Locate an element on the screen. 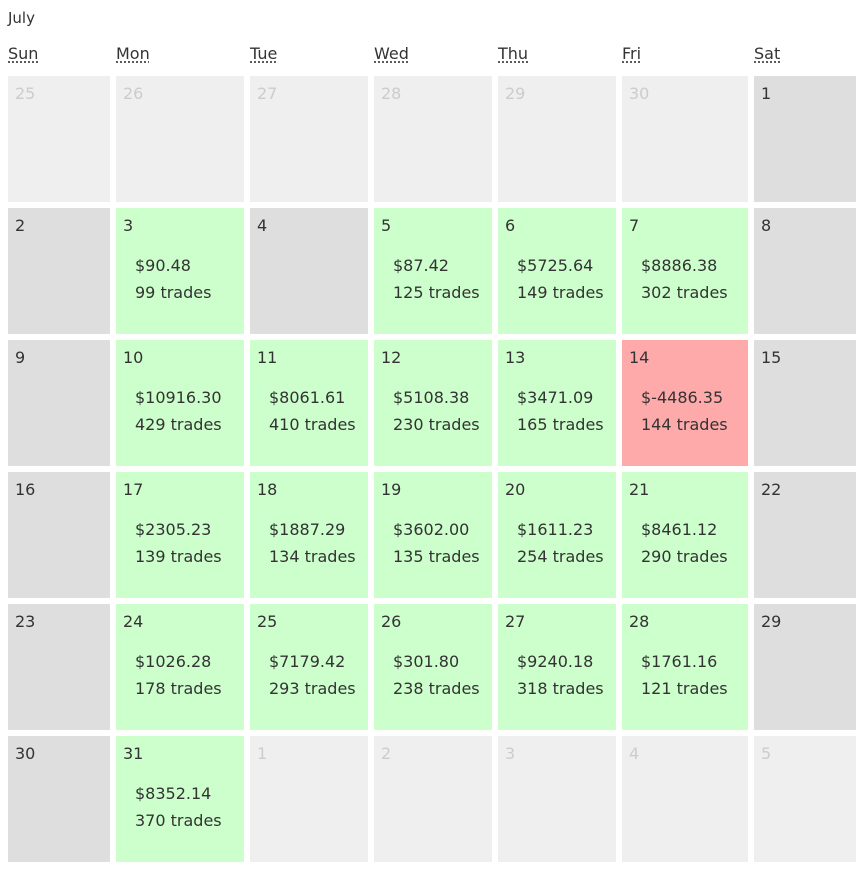 The height and width of the screenshot is (871, 865). day-number: 20 is located at coordinates (515, 489).